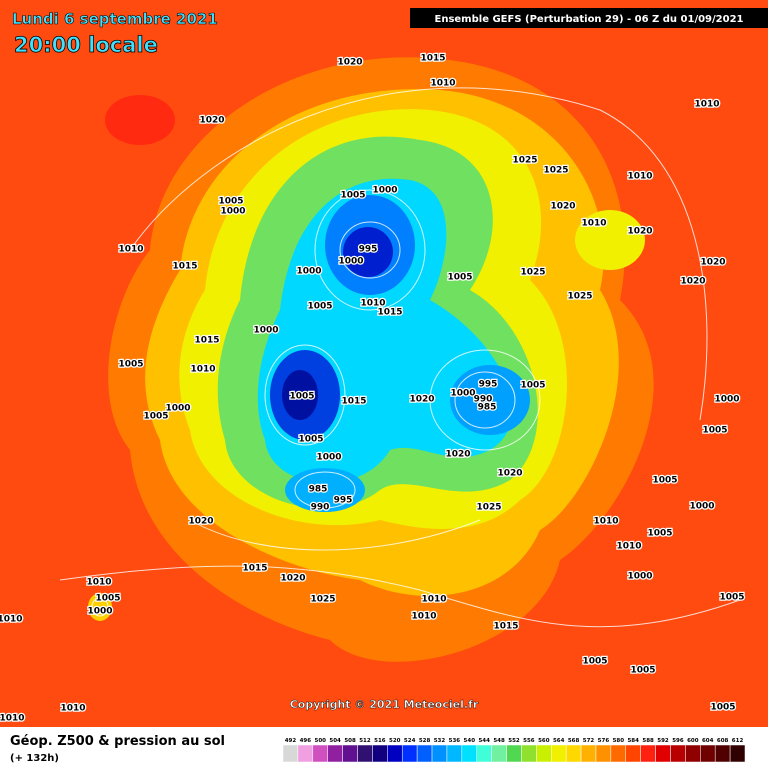  Describe the element at coordinates (723, 741) in the screenshot. I see `scale-label: 608` at that location.